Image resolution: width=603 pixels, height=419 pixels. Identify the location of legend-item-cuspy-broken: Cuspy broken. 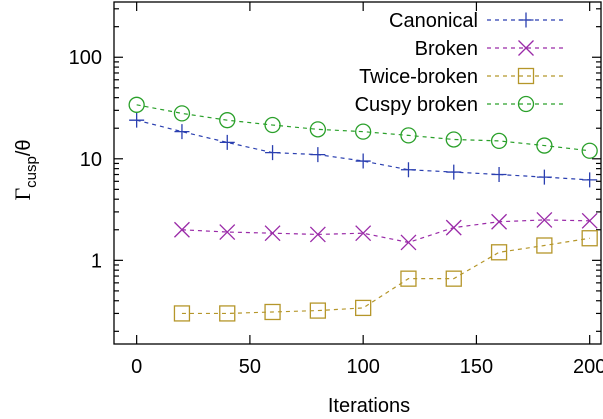
(460, 105).